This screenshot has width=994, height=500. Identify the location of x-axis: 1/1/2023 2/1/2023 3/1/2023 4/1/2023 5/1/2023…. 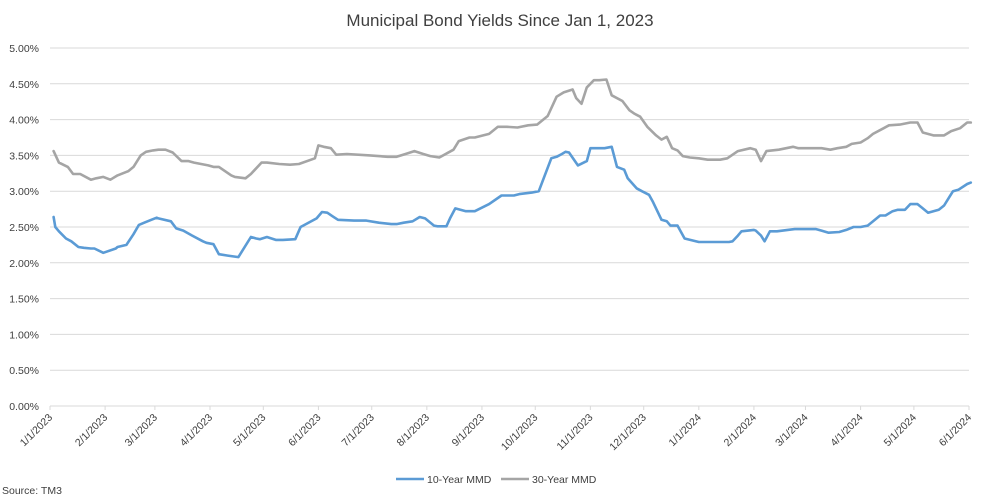
(496, 429).